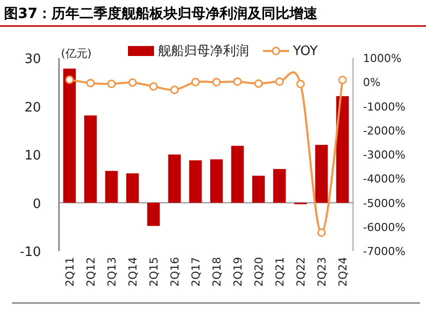 The width and height of the screenshot is (426, 333). I want to click on x-tick-label: 2Q24, so click(343, 272).